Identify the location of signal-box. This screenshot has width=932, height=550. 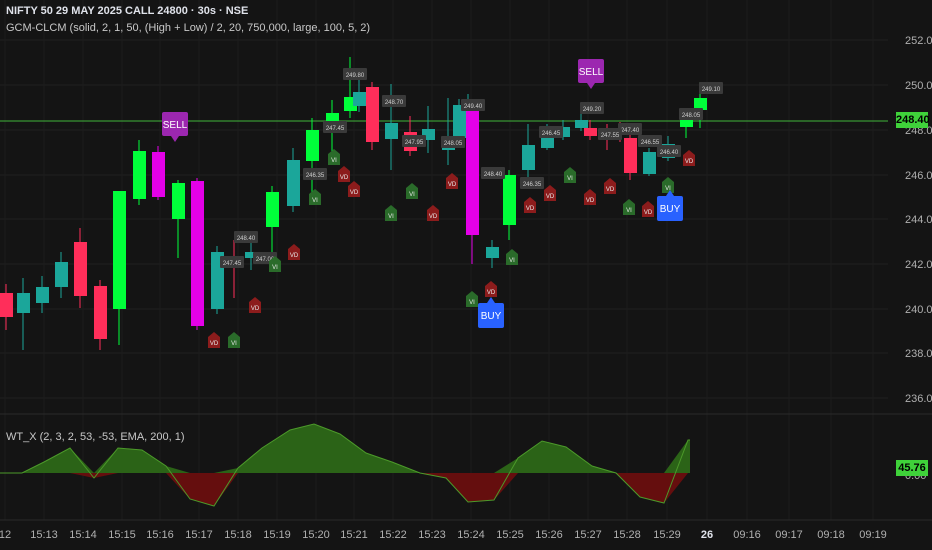
(591, 71).